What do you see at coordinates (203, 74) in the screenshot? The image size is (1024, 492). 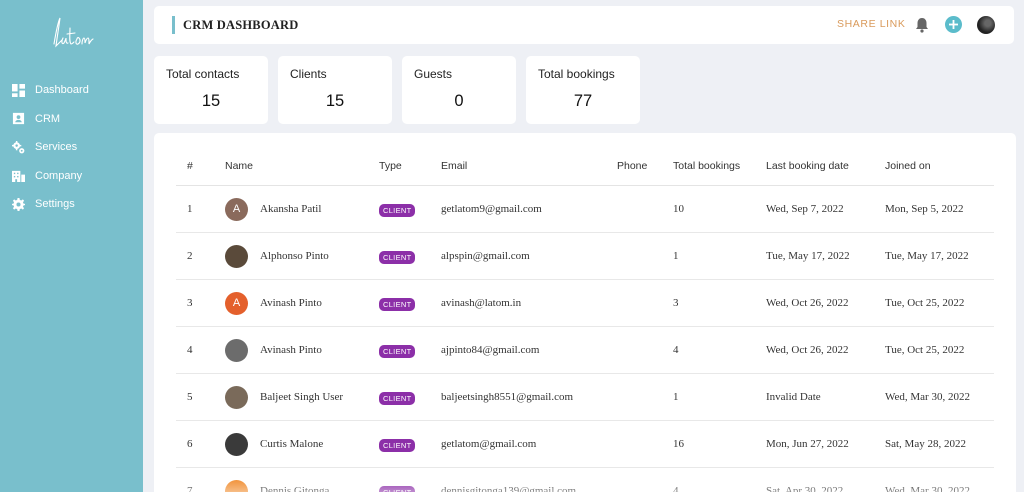 I see `stat-label: Total contacts` at bounding box center [203, 74].